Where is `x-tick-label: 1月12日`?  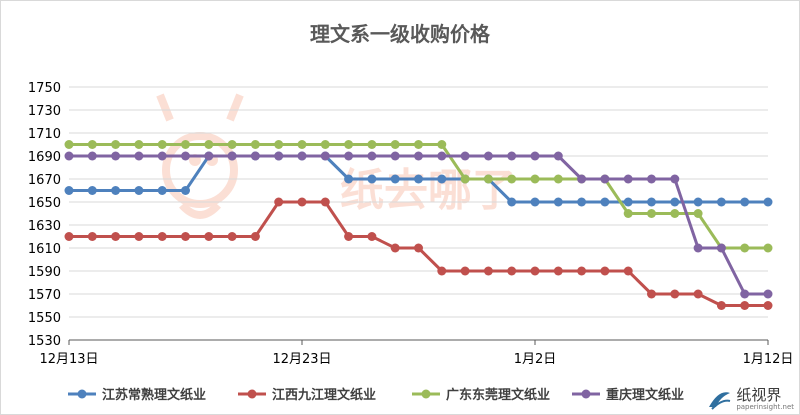 x-tick-label: 1月12日 is located at coordinates (768, 359).